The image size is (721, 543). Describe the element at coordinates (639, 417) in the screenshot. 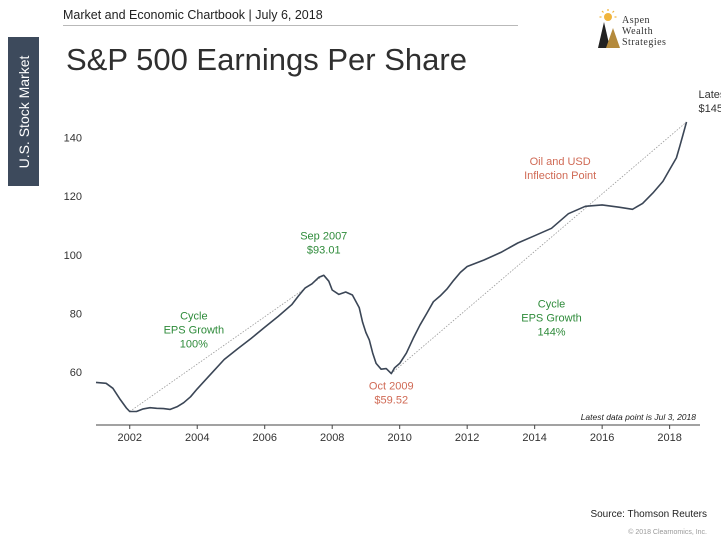

I see `latest-data-note: Latest data point is Jul 3, 2018` at that location.